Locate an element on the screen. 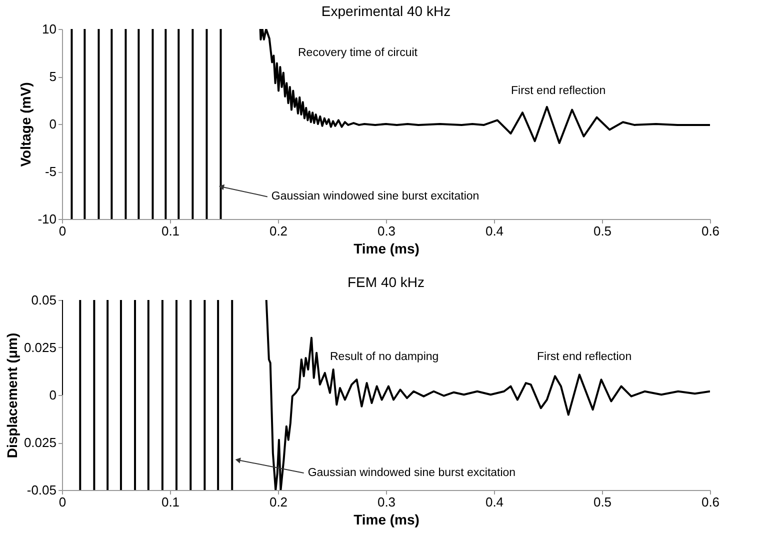  y-tick-label: 5 is located at coordinates (52, 76).